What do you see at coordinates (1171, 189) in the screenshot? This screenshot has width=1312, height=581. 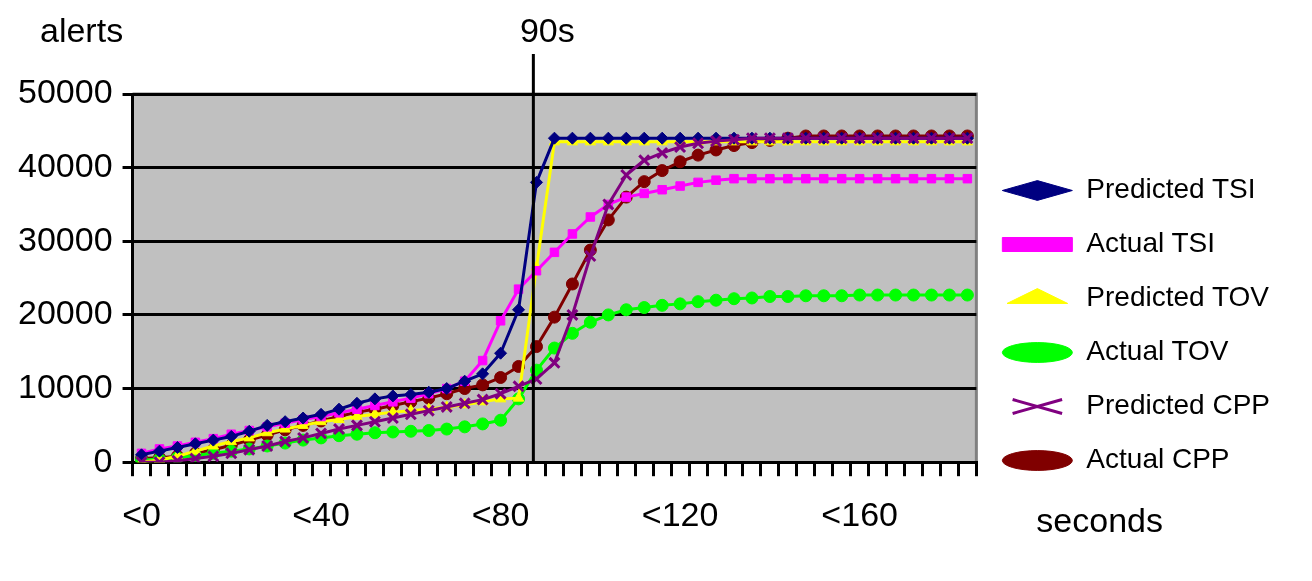 I see `legend-label: Predicted TSI` at bounding box center [1171, 189].